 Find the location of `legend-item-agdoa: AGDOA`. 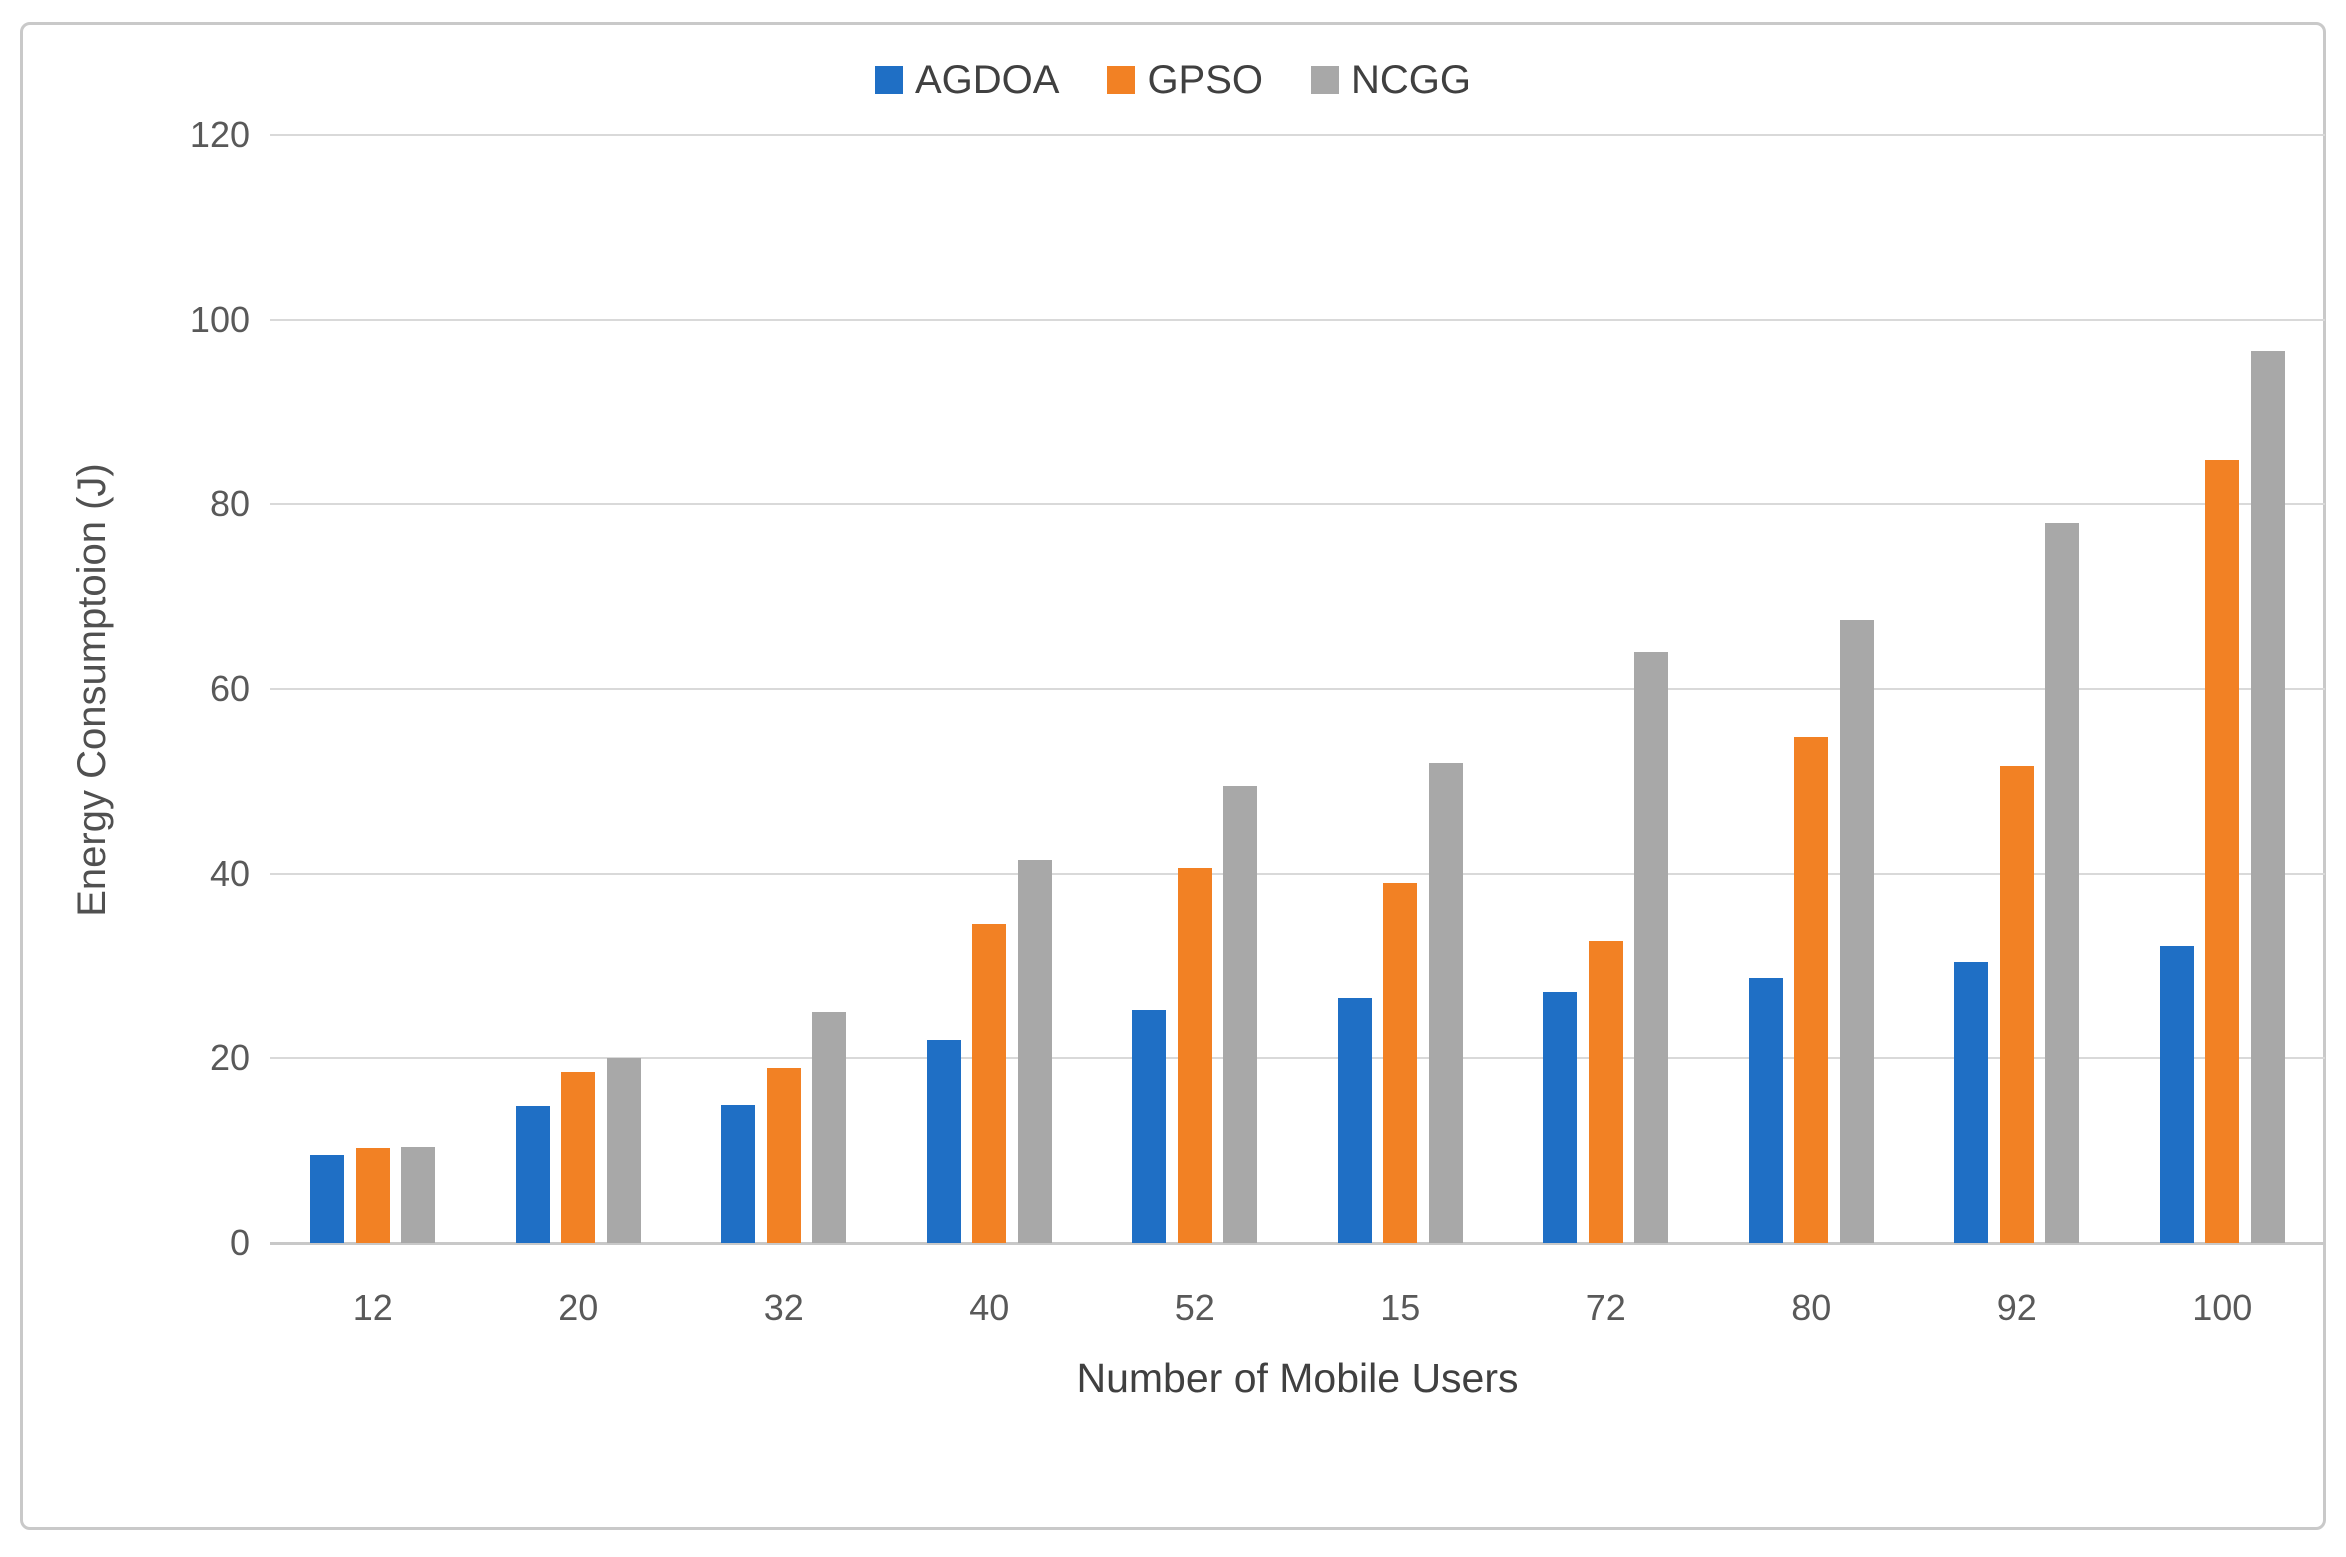

legend-item-agdoa: AGDOA is located at coordinates (967, 80).